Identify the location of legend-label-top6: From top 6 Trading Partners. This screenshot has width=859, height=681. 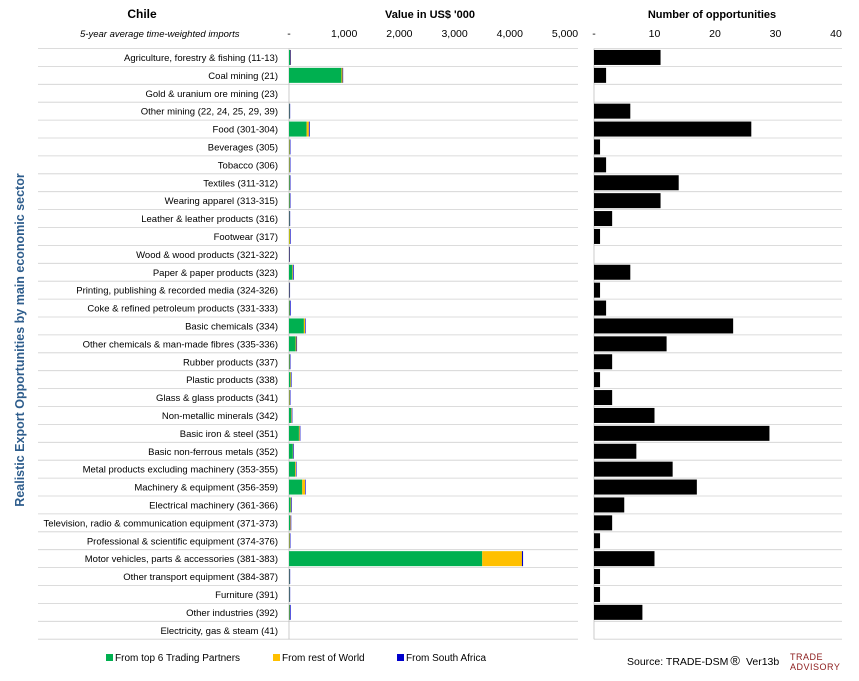
(177, 658).